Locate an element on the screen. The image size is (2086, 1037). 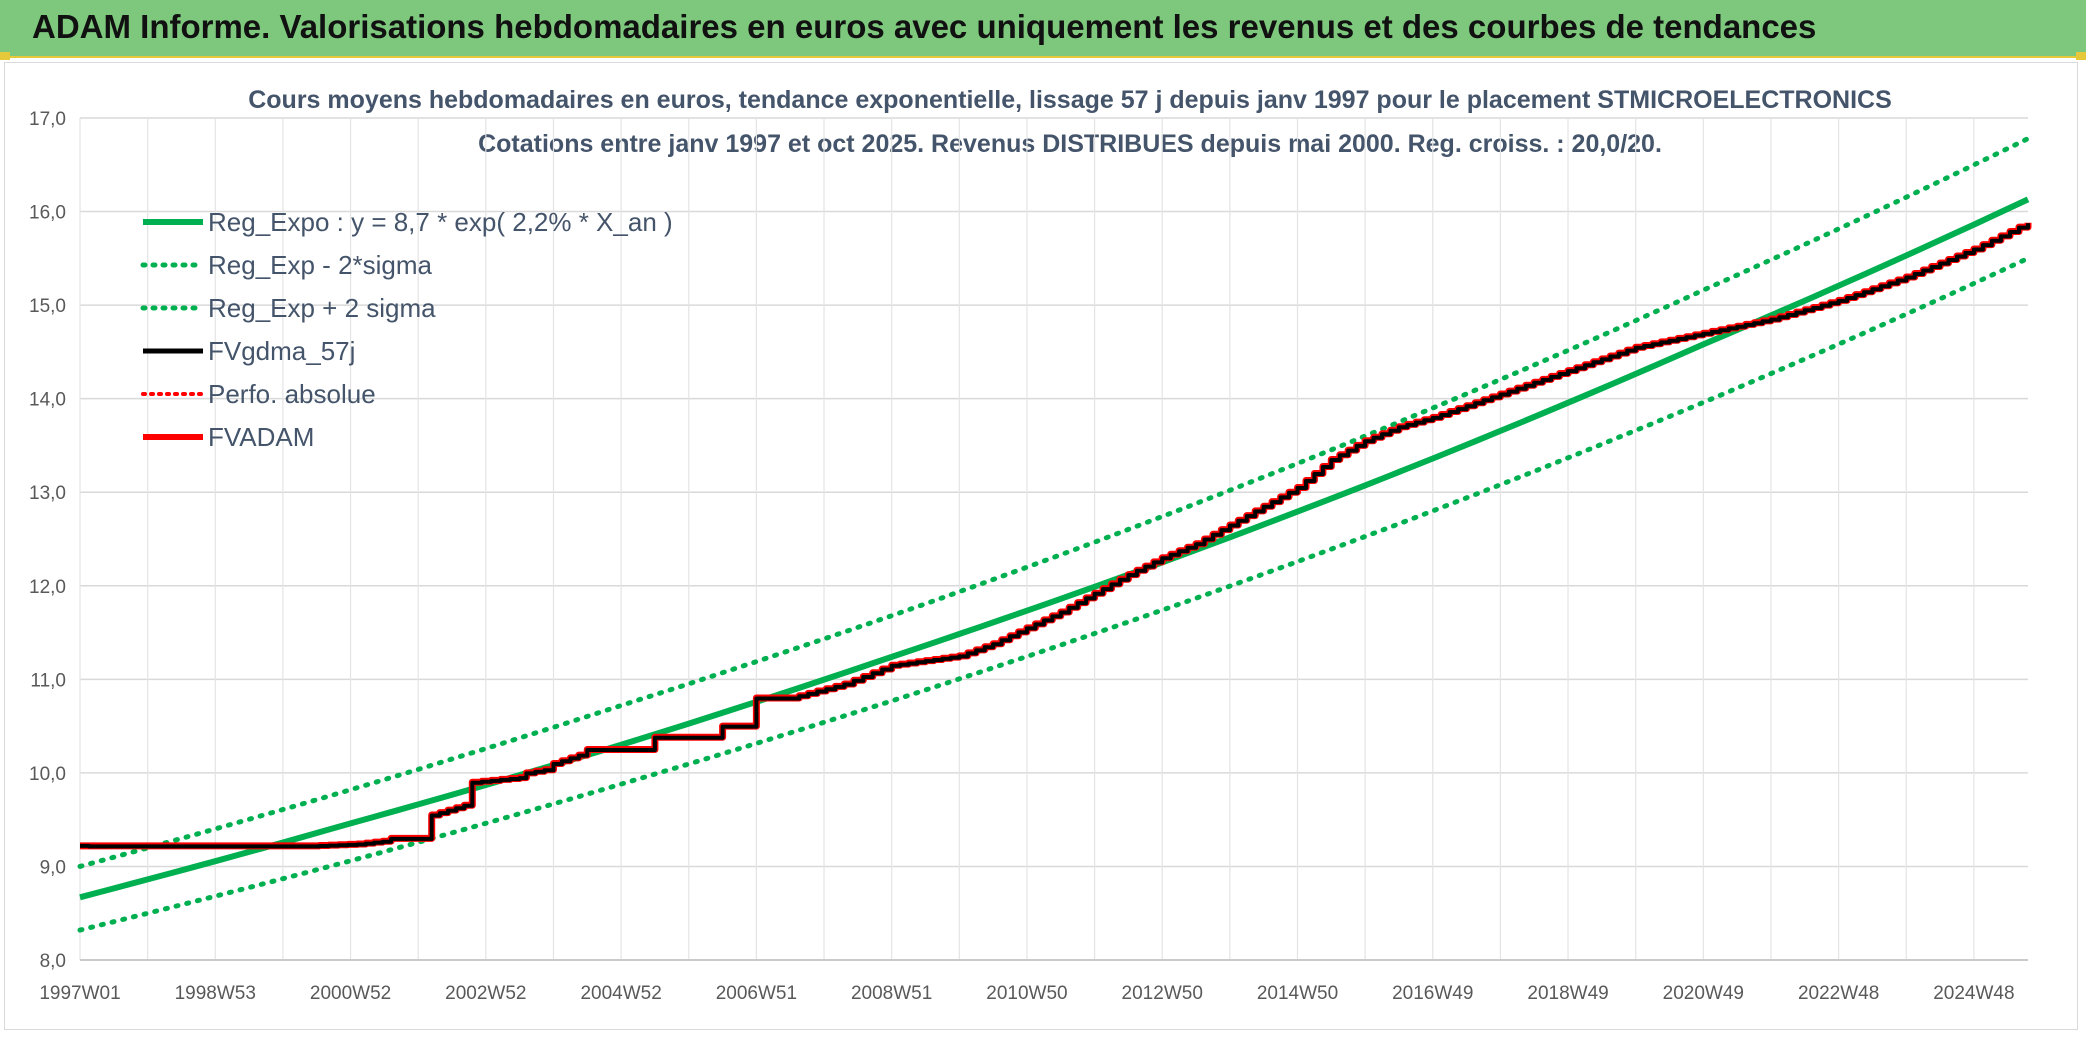
x-tick-label: 1997W01 is located at coordinates (79, 993).